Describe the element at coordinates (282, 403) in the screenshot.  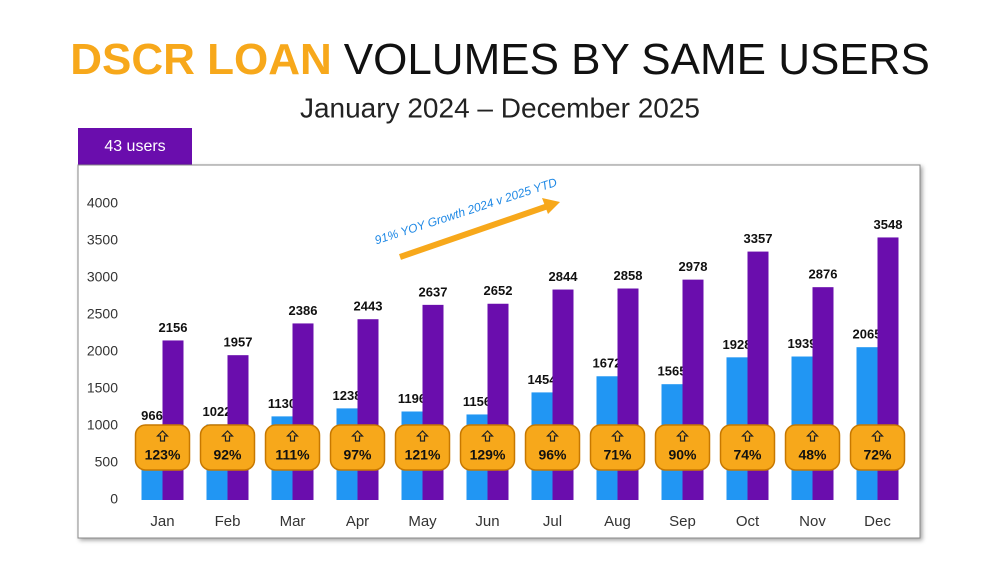
I see `bar-value-label: 1130` at that location.